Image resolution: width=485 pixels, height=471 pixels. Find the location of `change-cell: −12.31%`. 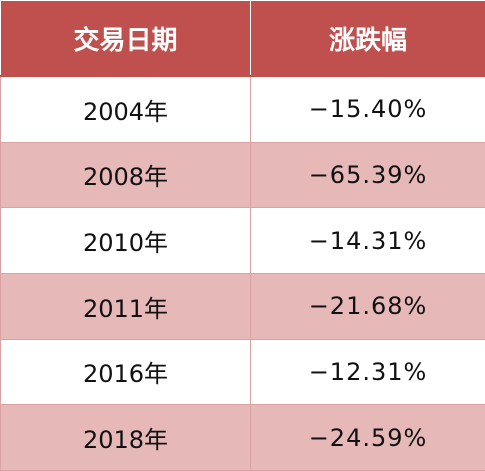

change-cell: −12.31% is located at coordinates (367, 372).